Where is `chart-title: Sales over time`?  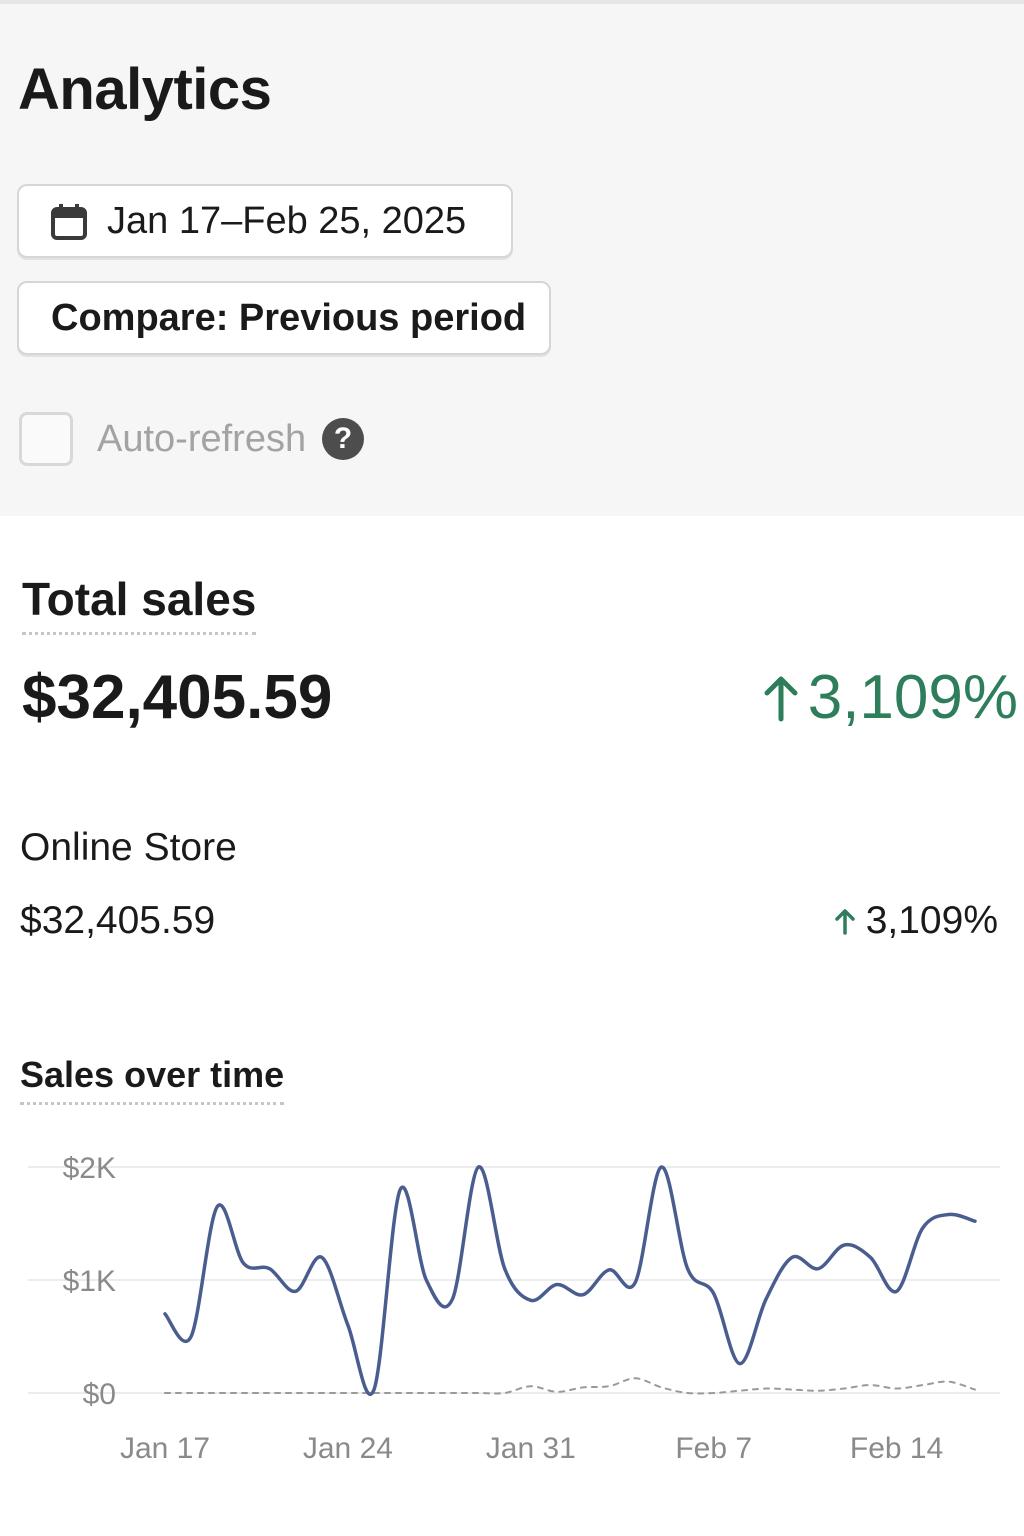 chart-title: Sales over time is located at coordinates (152, 1079).